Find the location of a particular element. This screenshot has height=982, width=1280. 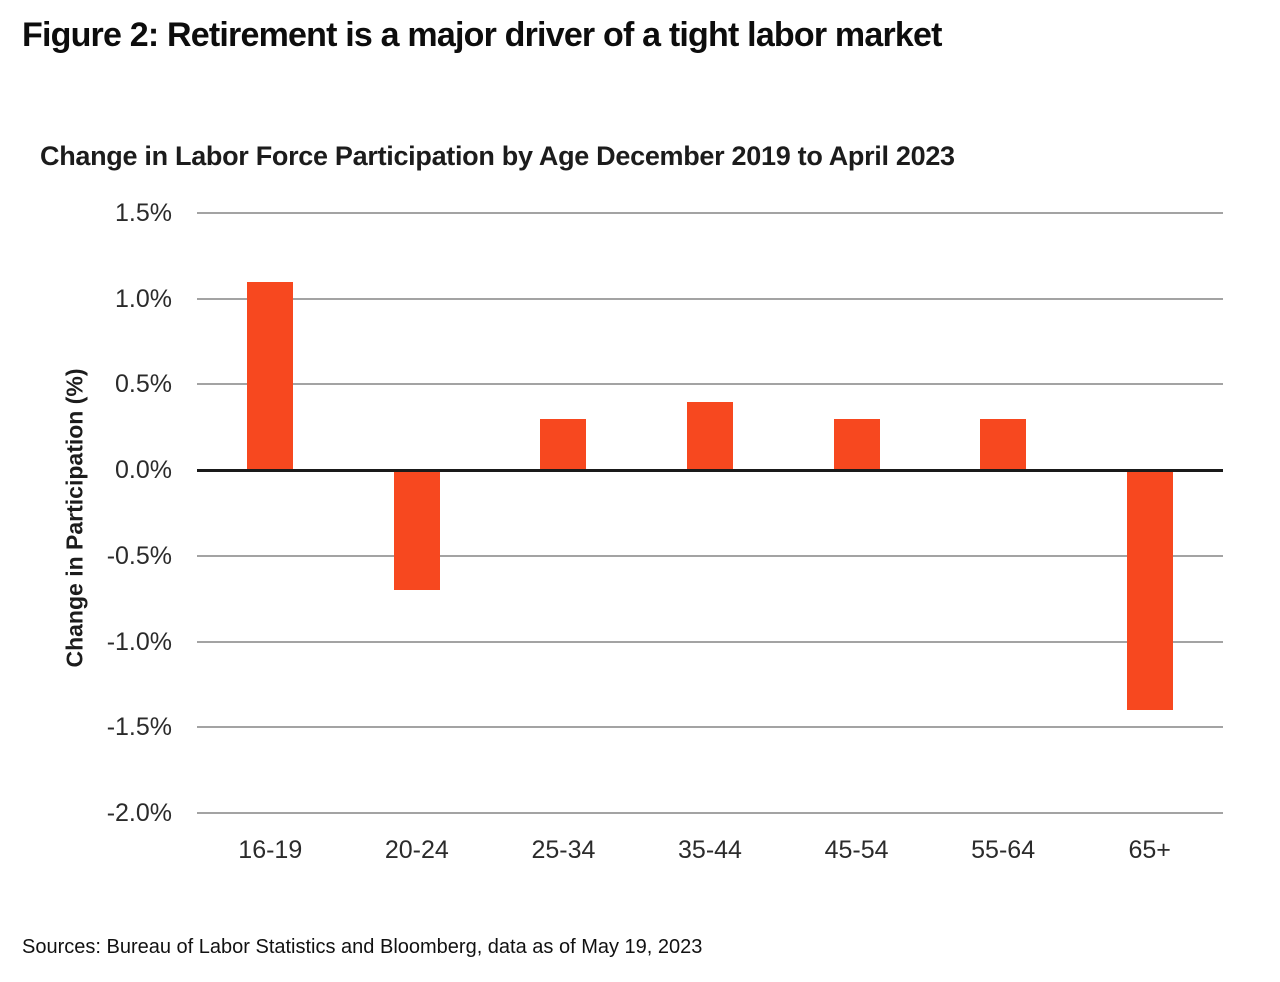

x-tick-label-20-24: 20-24 is located at coordinates (416, 850).